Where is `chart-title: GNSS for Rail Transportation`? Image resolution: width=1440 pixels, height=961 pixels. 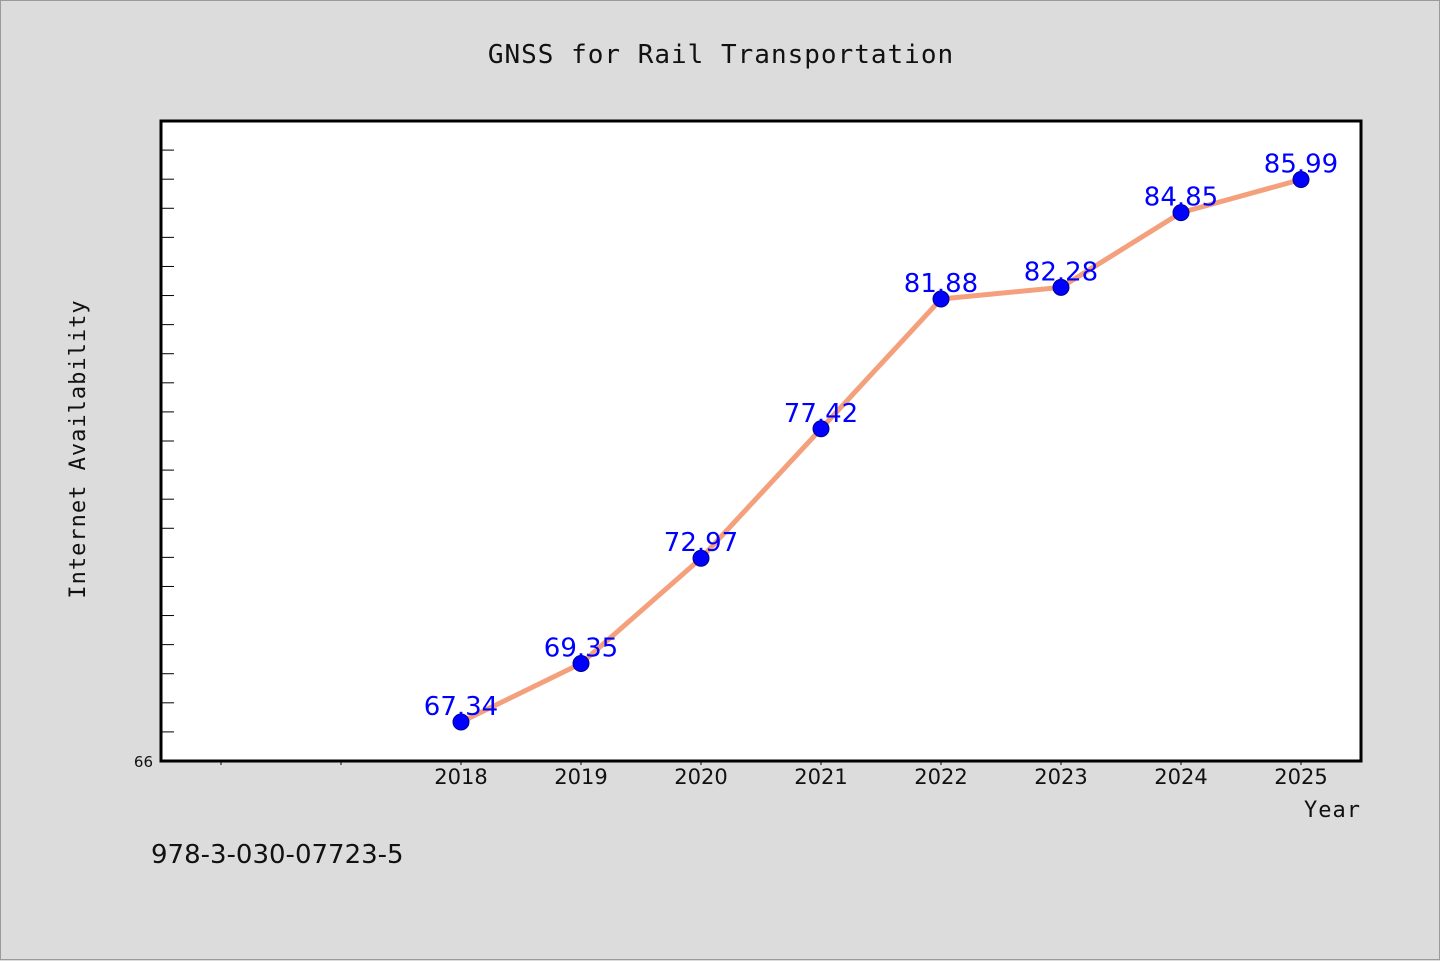
chart-title: GNSS for Rail Transportation is located at coordinates (721, 55).